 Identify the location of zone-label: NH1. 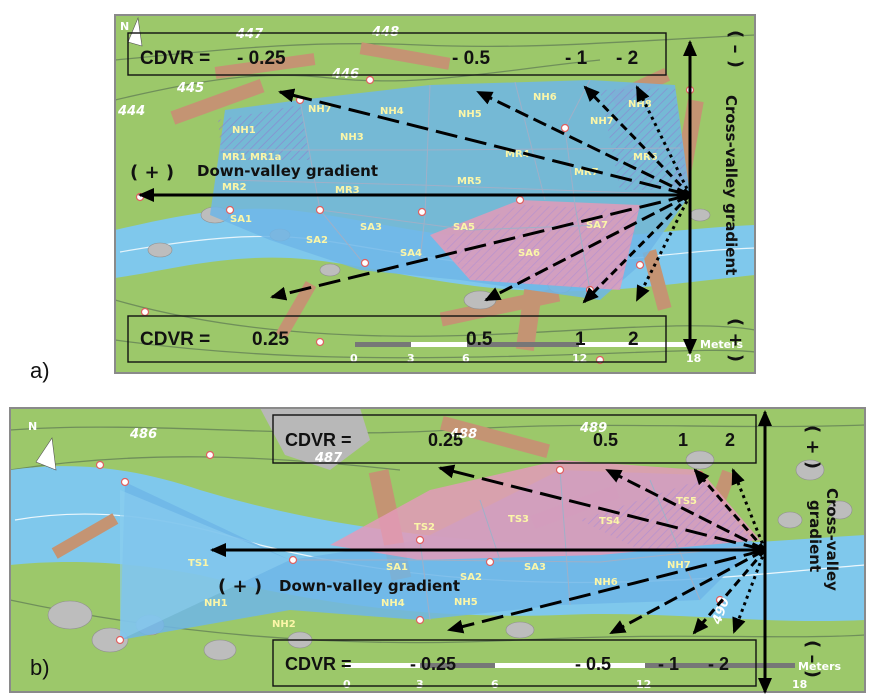
(244, 130).